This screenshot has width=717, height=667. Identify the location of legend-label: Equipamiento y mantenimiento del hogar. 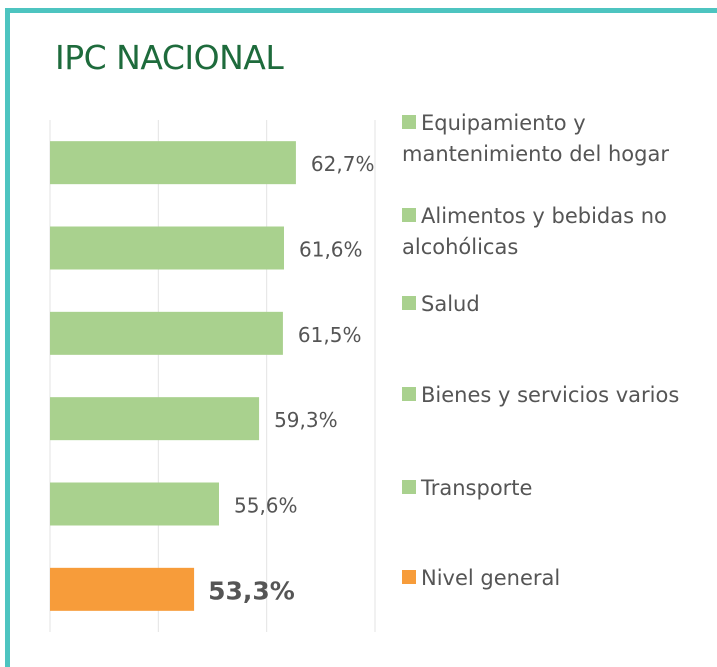
(535, 138).